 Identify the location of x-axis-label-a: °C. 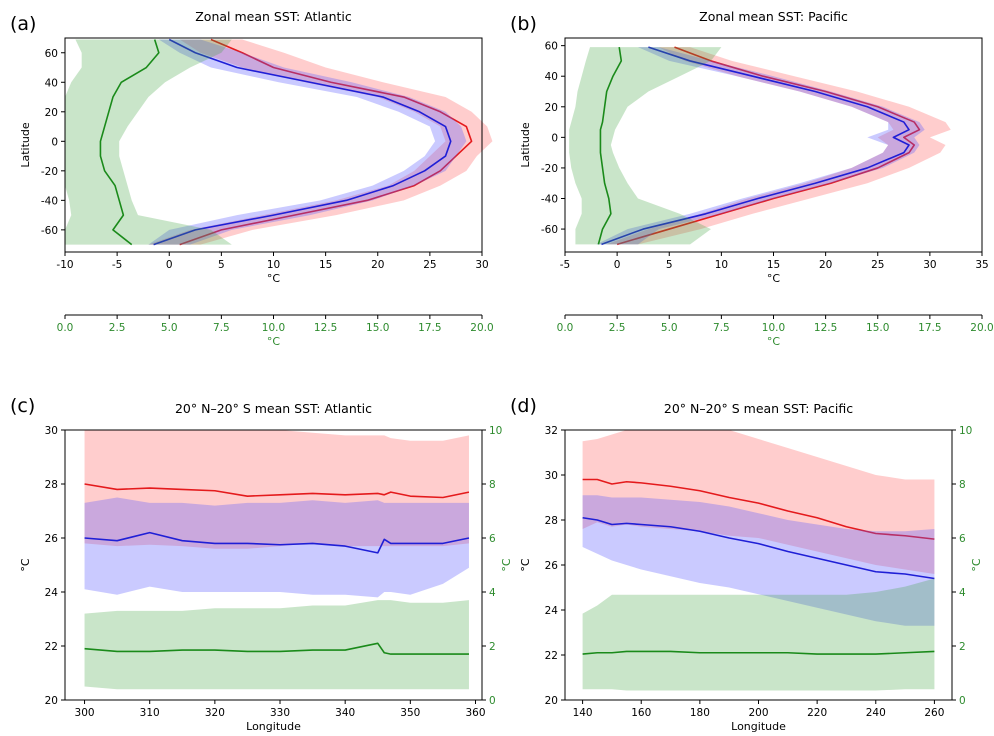
(274, 278).